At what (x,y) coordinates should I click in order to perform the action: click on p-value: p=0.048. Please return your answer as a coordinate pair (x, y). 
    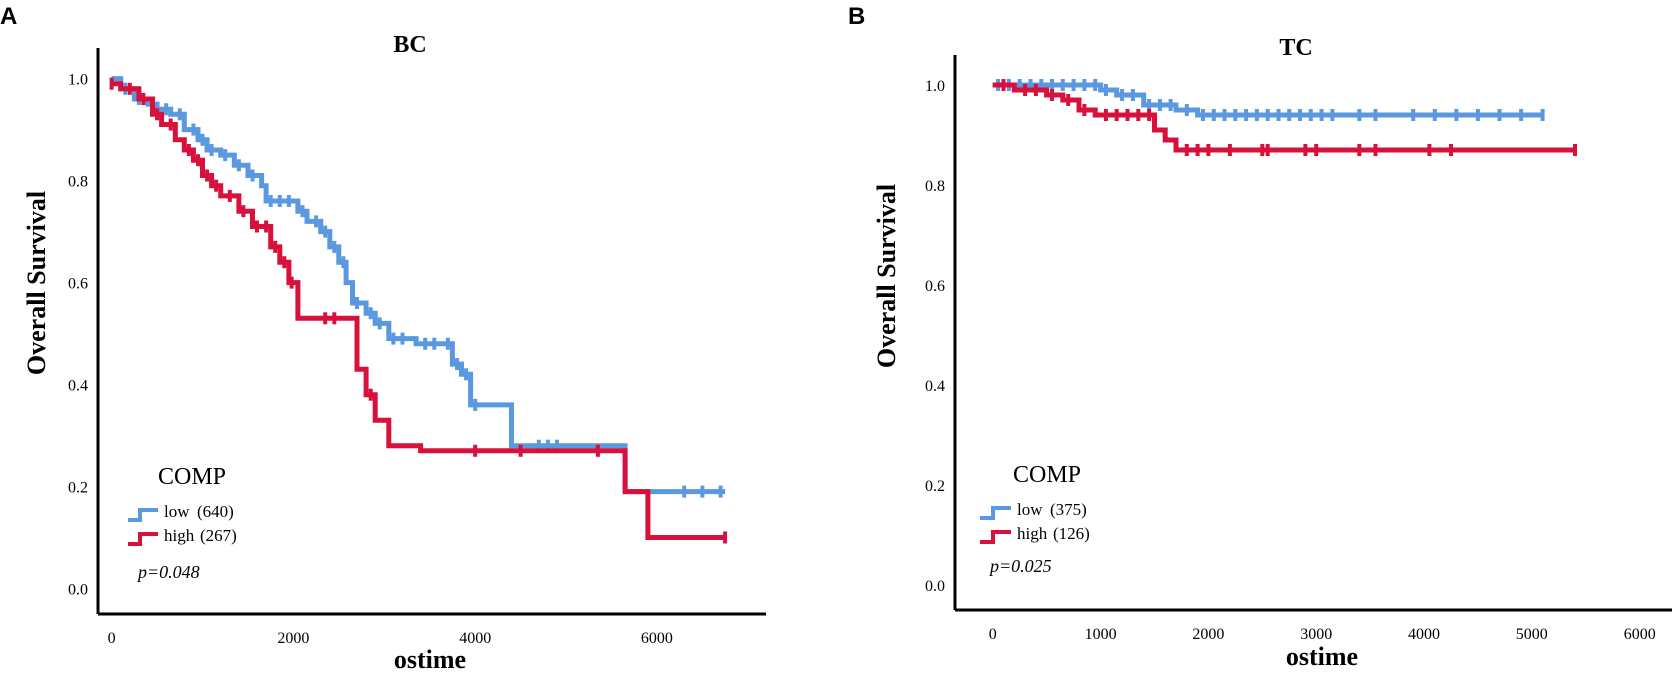
    Looking at the image, I should click on (168, 572).